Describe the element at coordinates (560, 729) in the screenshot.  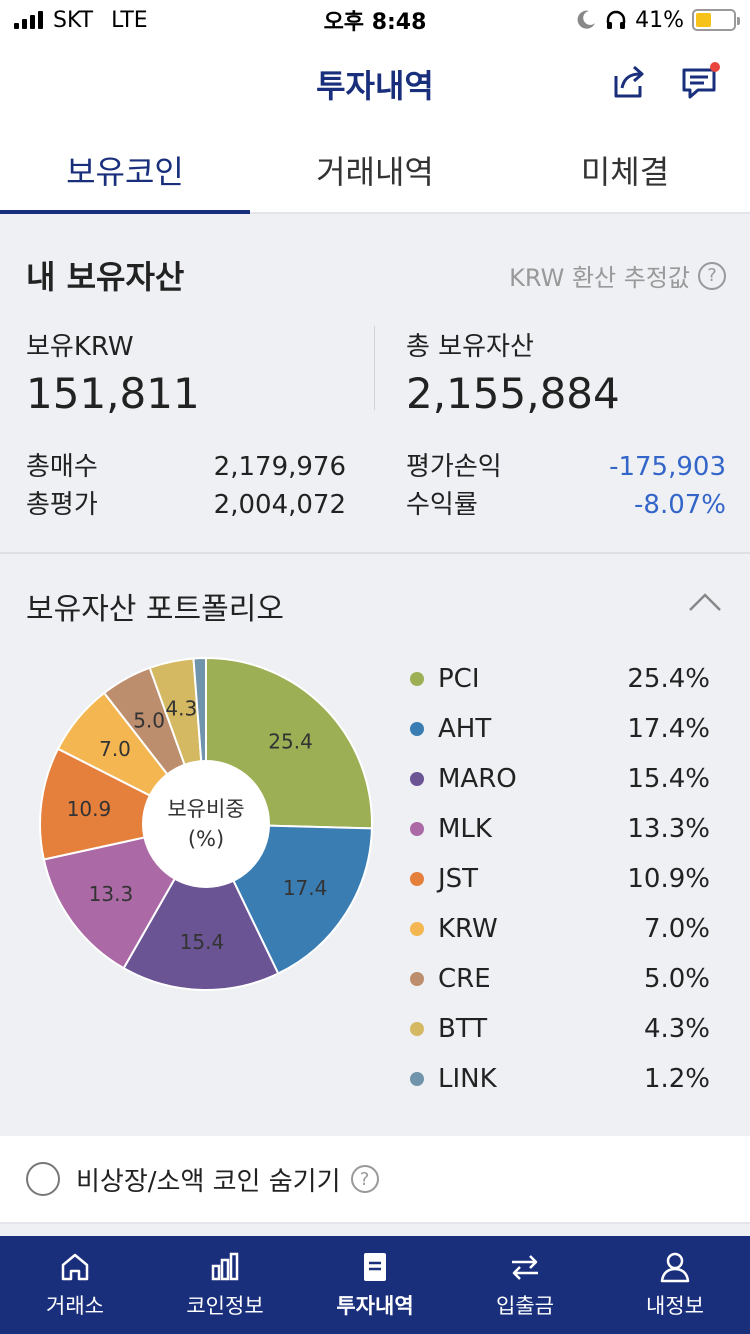
I see `legend-item-aht: AHT 17.4%` at that location.